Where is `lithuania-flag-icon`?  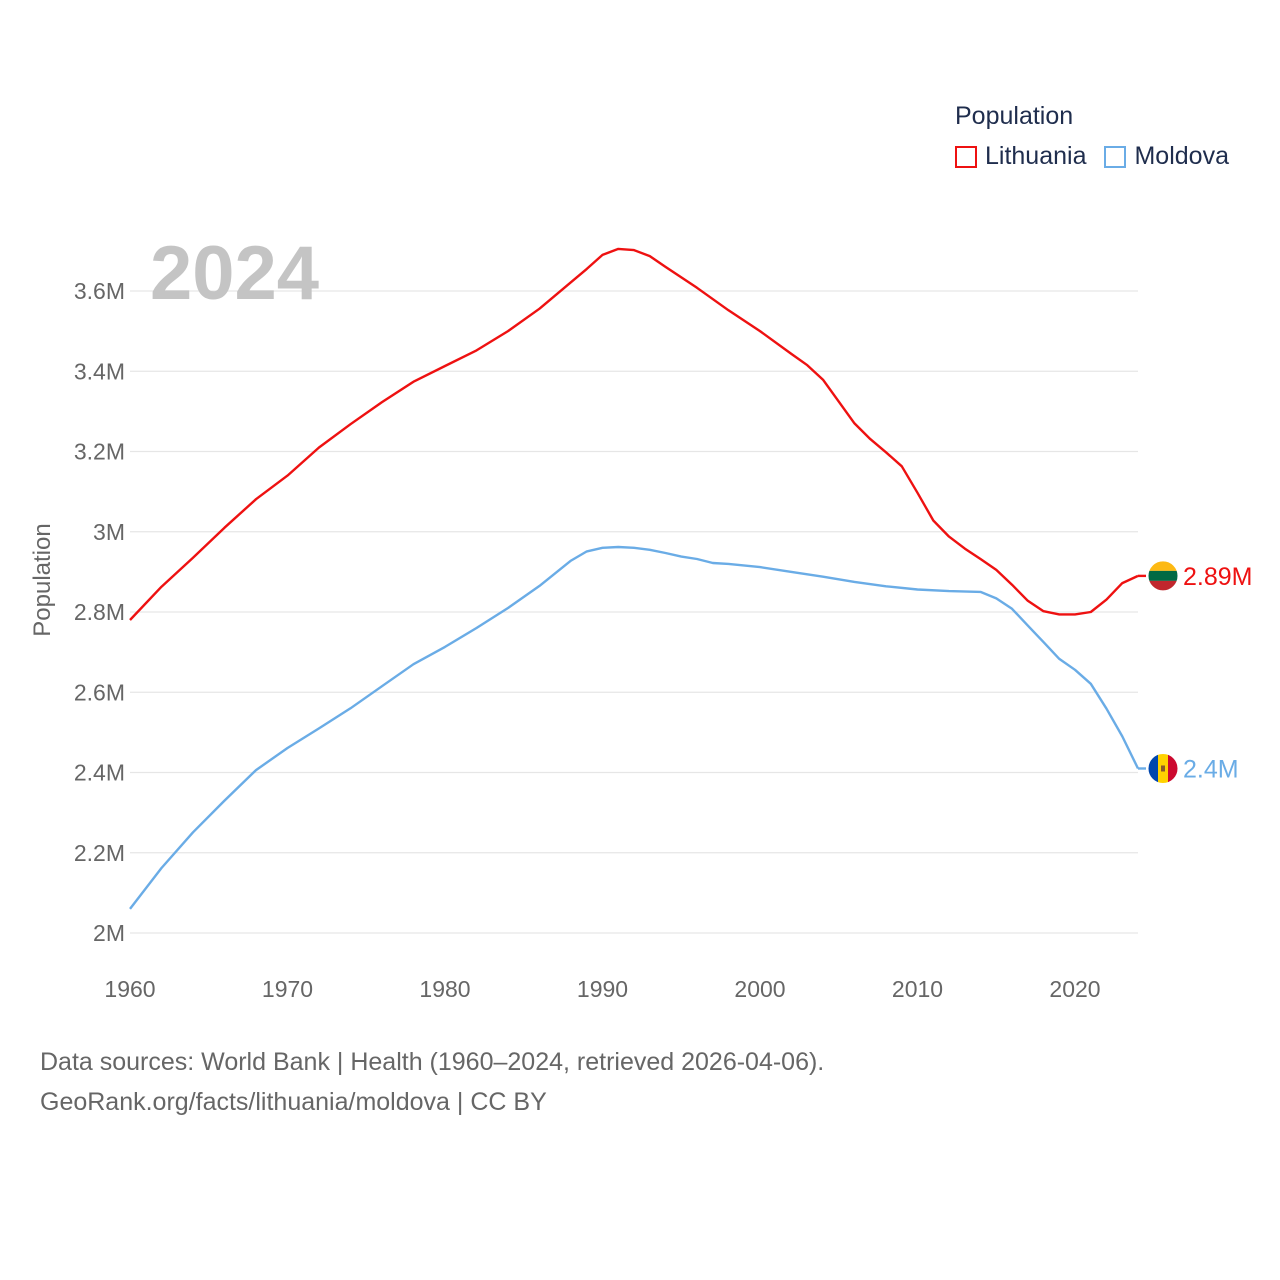 lithuania-flag-icon is located at coordinates (1163, 576).